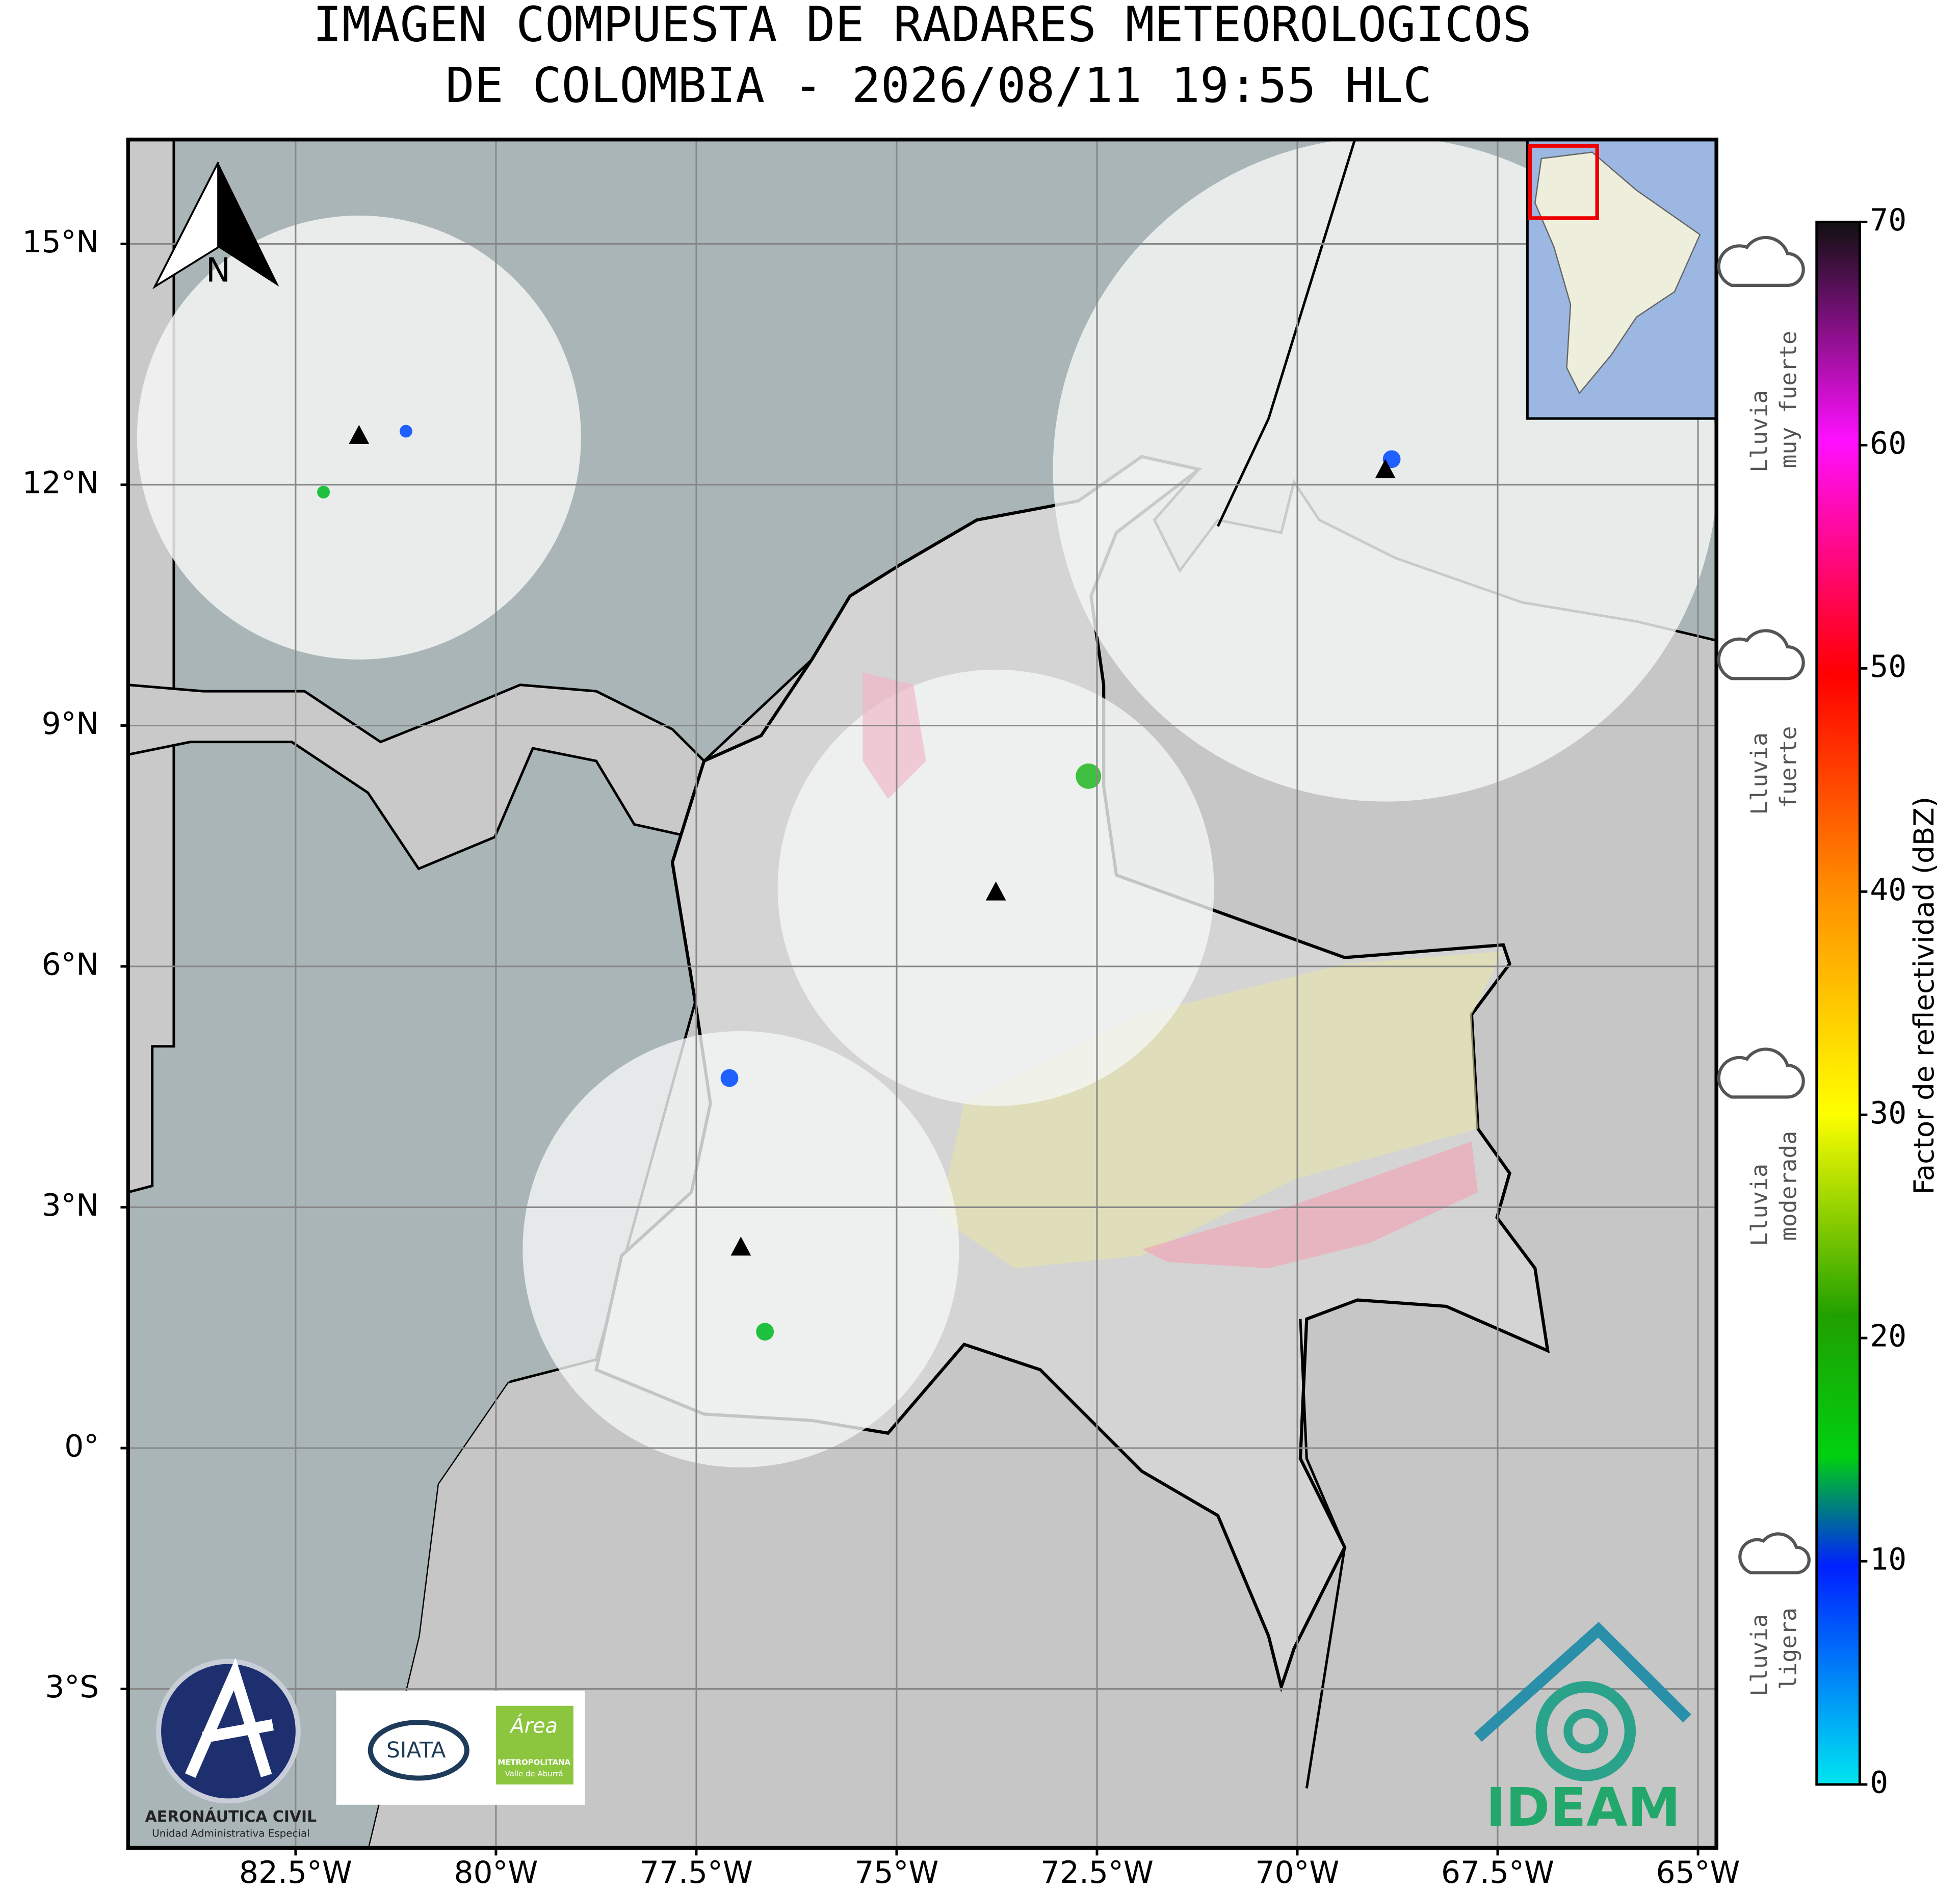  What do you see at coordinates (896, 1872) in the screenshot?
I see `x-tick-label: 75°W` at bounding box center [896, 1872].